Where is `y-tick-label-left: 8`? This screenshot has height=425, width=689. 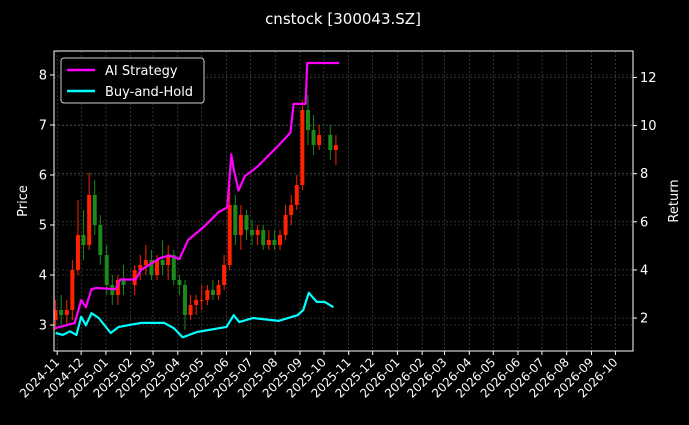
y-tick-label-left: 8 is located at coordinates (43, 76).